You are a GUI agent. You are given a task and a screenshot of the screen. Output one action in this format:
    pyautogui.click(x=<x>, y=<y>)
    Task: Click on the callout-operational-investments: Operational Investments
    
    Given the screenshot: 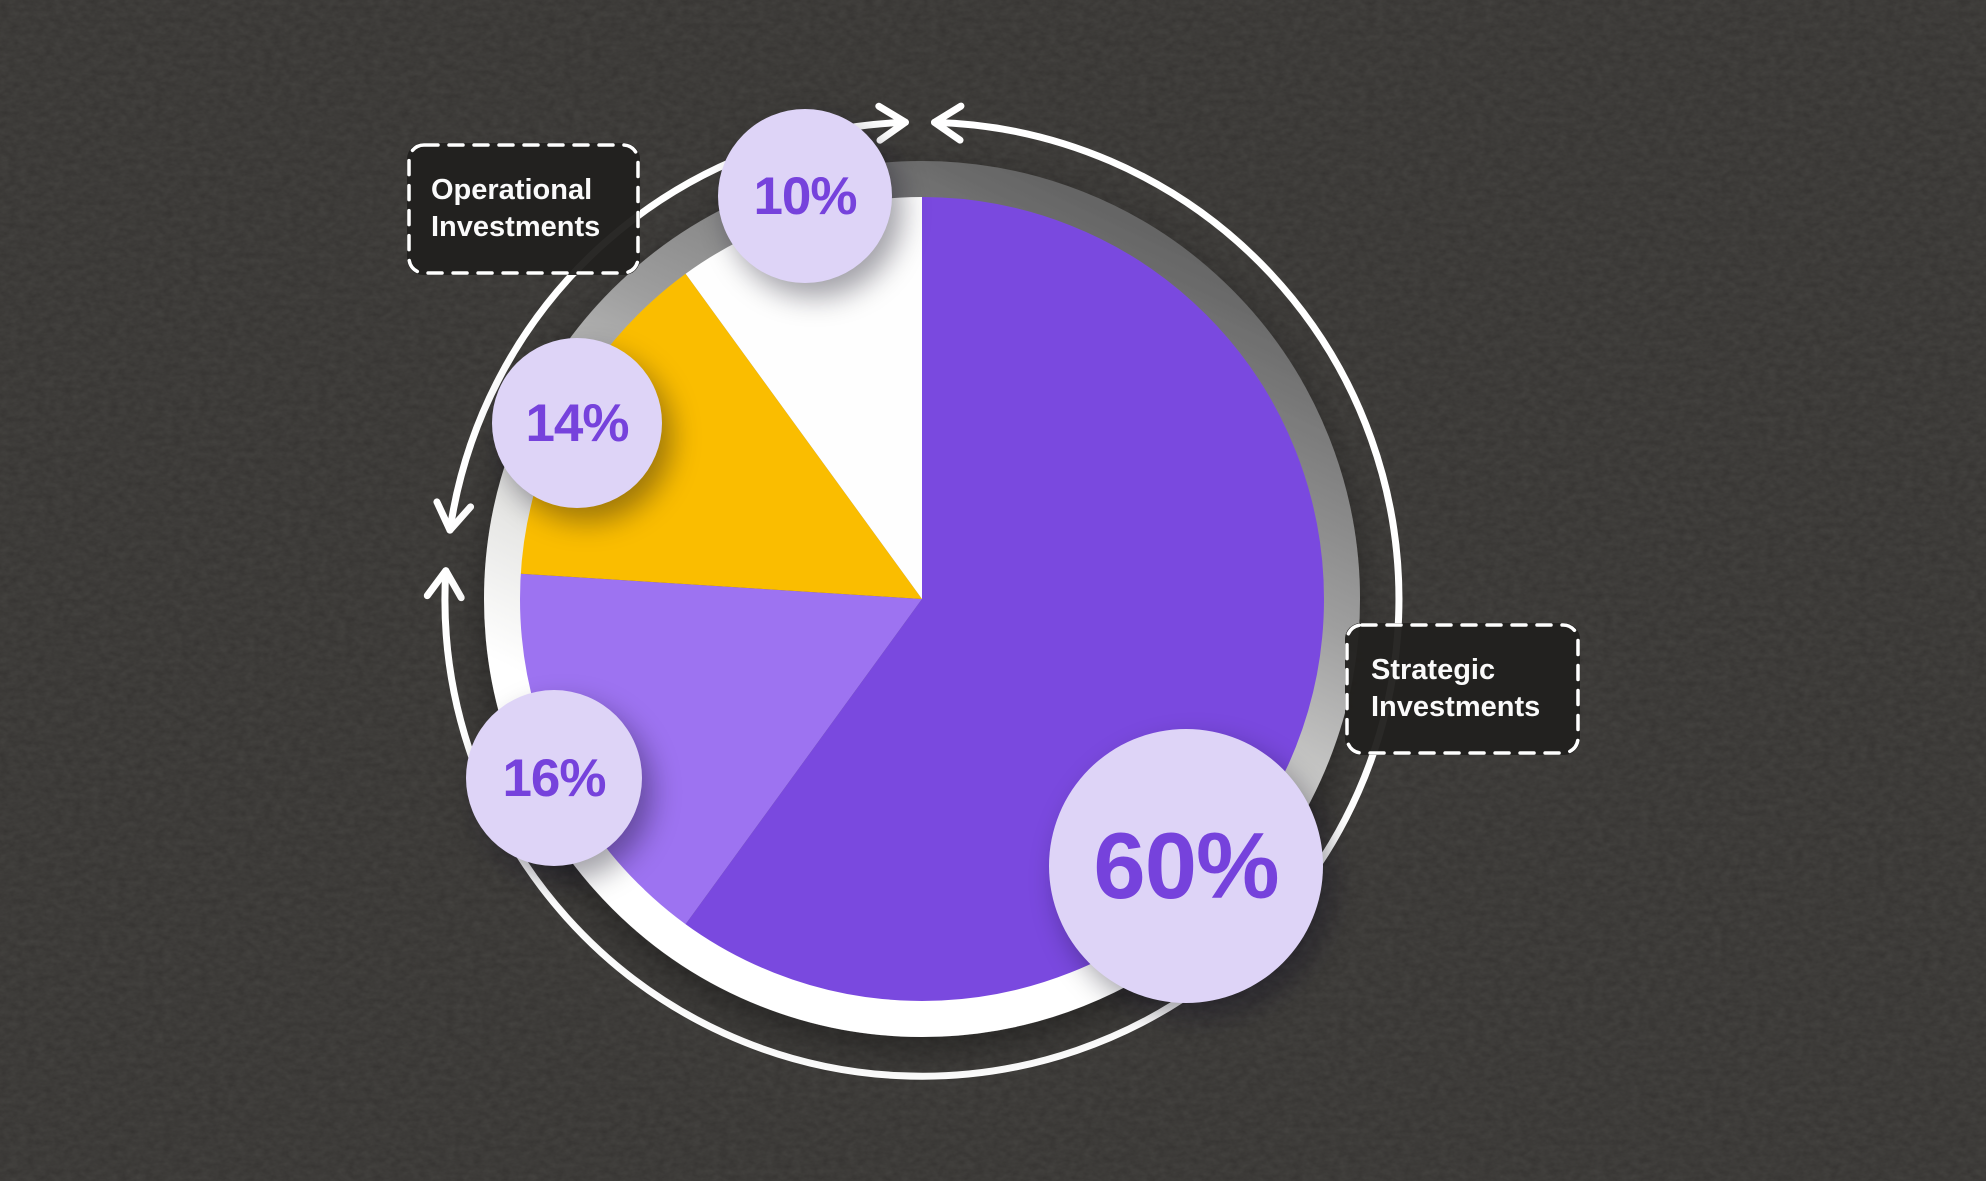 What is the action you would take?
    pyautogui.click(x=523, y=209)
    